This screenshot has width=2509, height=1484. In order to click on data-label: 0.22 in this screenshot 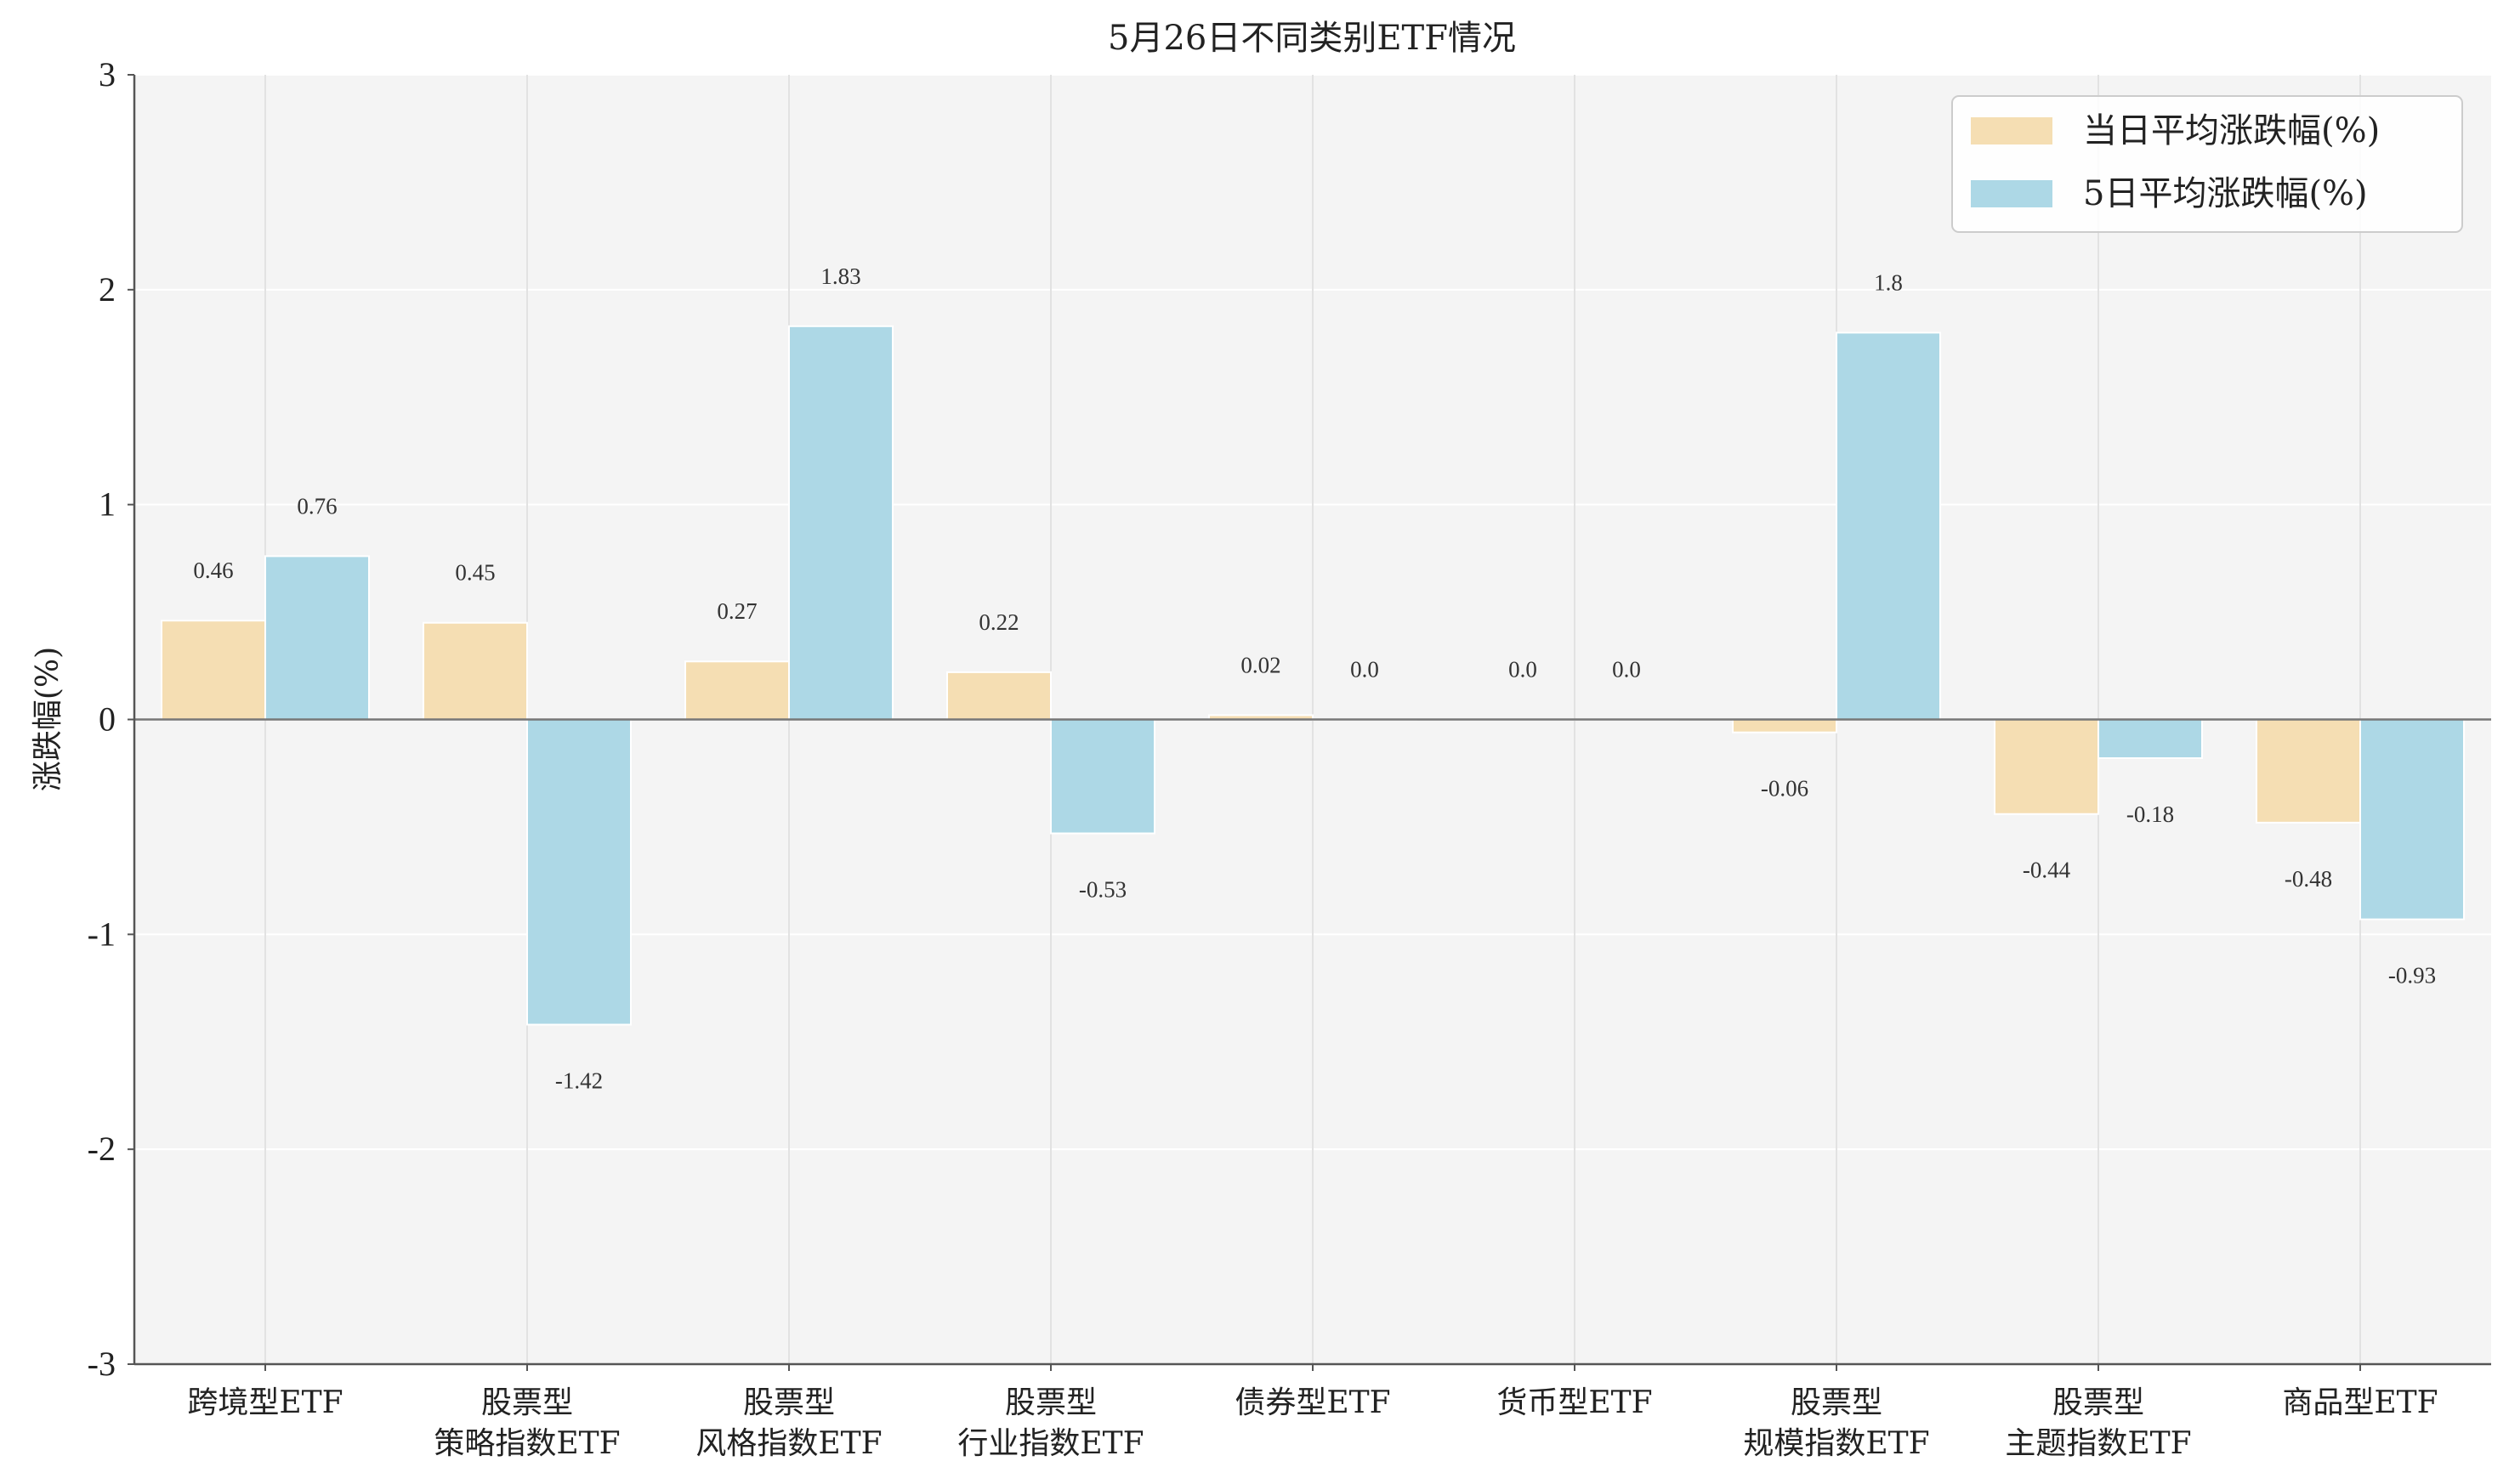, I will do `click(999, 622)`.